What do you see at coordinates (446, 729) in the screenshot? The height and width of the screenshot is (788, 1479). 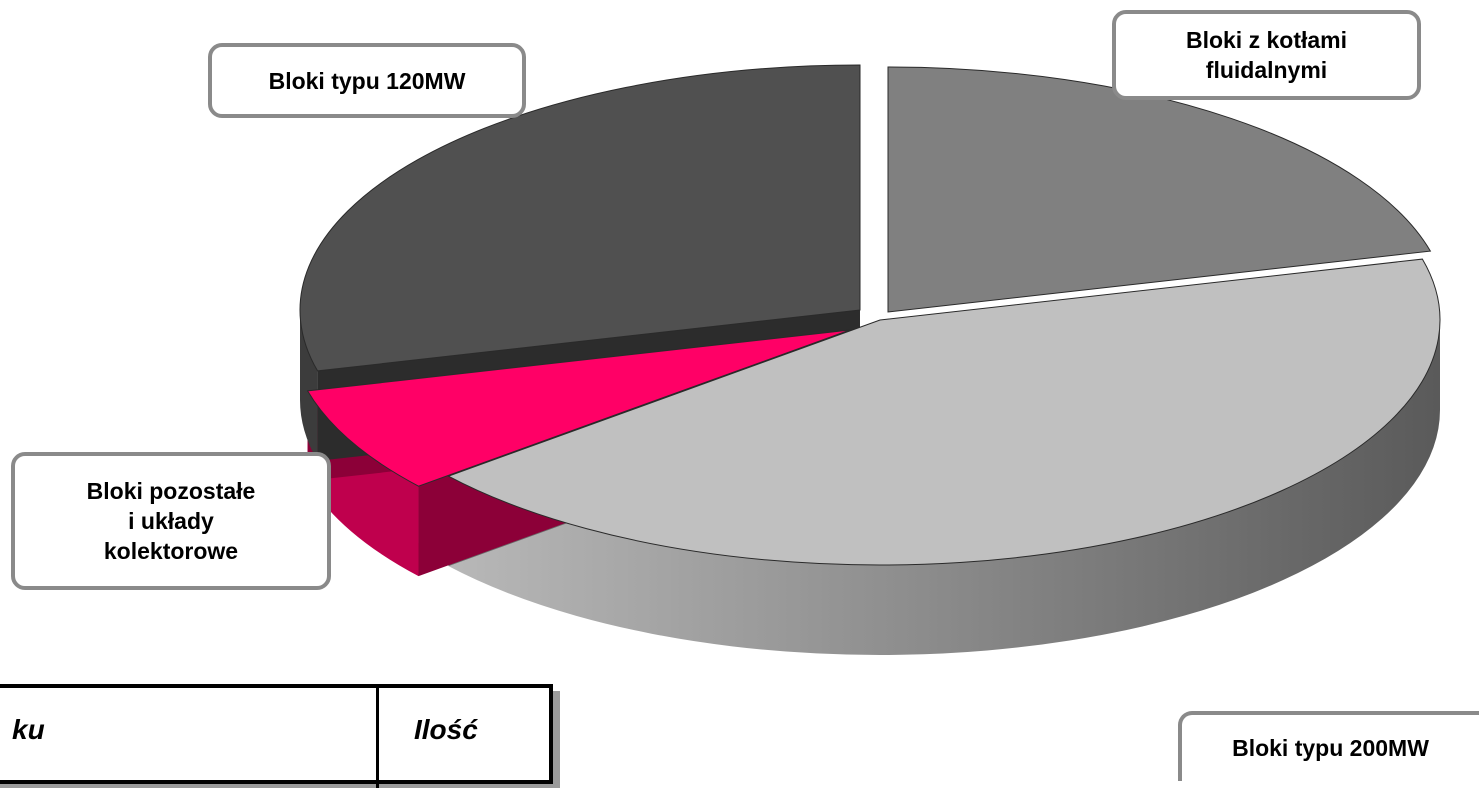 I see `table-header-count: Ilość` at bounding box center [446, 729].